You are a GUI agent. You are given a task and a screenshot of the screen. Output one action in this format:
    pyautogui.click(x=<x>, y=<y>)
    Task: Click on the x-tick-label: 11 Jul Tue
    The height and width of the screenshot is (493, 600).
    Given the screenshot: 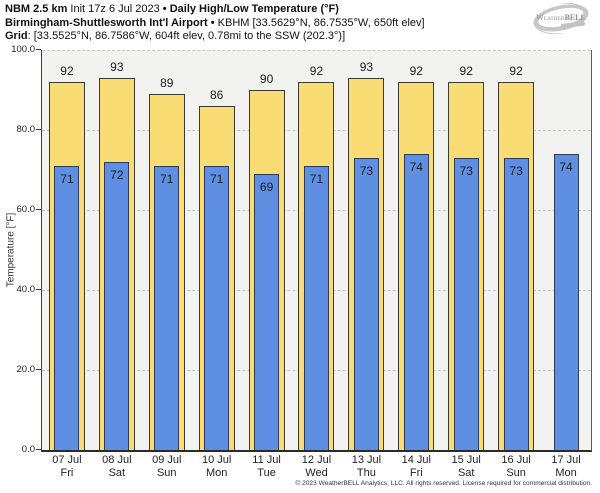 What is the action you would take?
    pyautogui.click(x=267, y=466)
    